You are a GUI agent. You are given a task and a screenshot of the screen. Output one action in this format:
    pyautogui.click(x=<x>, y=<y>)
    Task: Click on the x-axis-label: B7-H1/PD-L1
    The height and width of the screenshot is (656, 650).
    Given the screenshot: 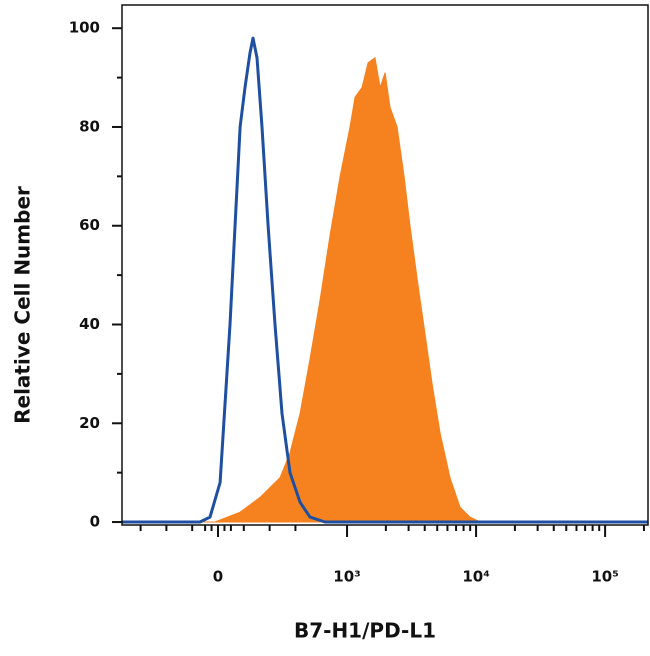 What is the action you would take?
    pyautogui.click(x=365, y=631)
    